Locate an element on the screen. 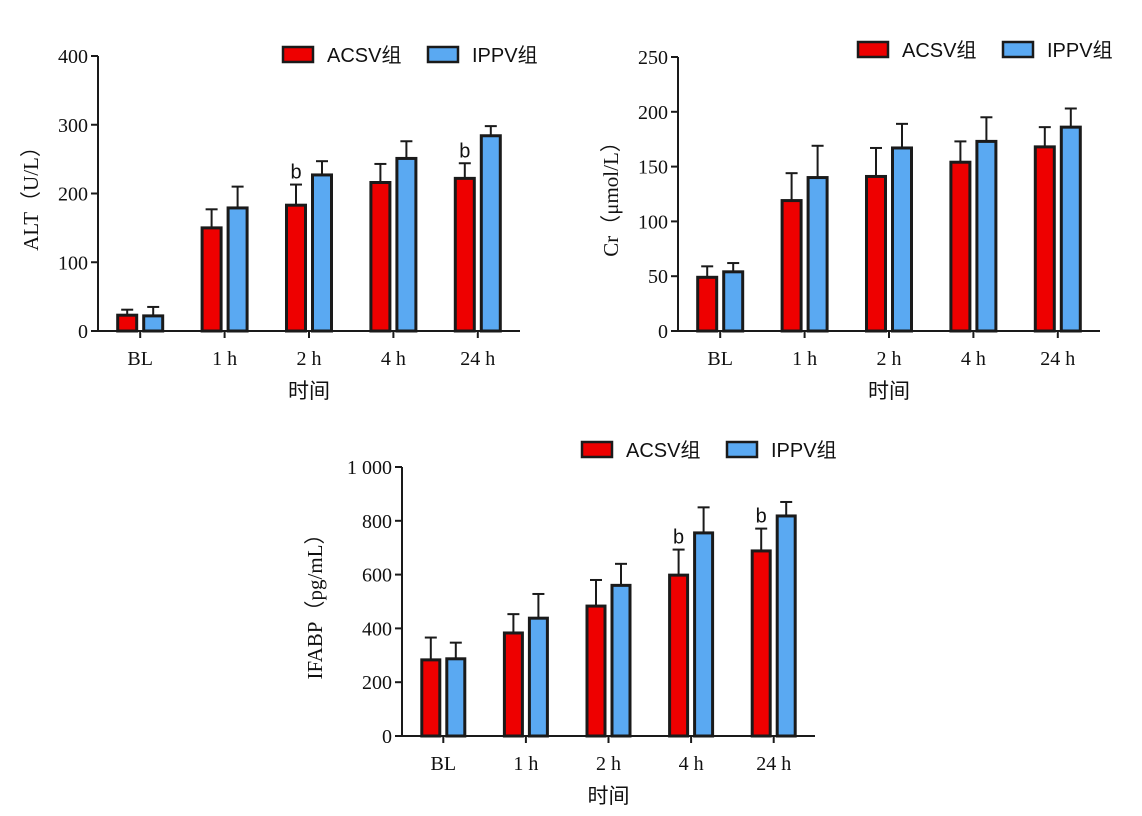 This screenshot has height=816, width=1142. y-tick-label: 600 is located at coordinates (377, 576).